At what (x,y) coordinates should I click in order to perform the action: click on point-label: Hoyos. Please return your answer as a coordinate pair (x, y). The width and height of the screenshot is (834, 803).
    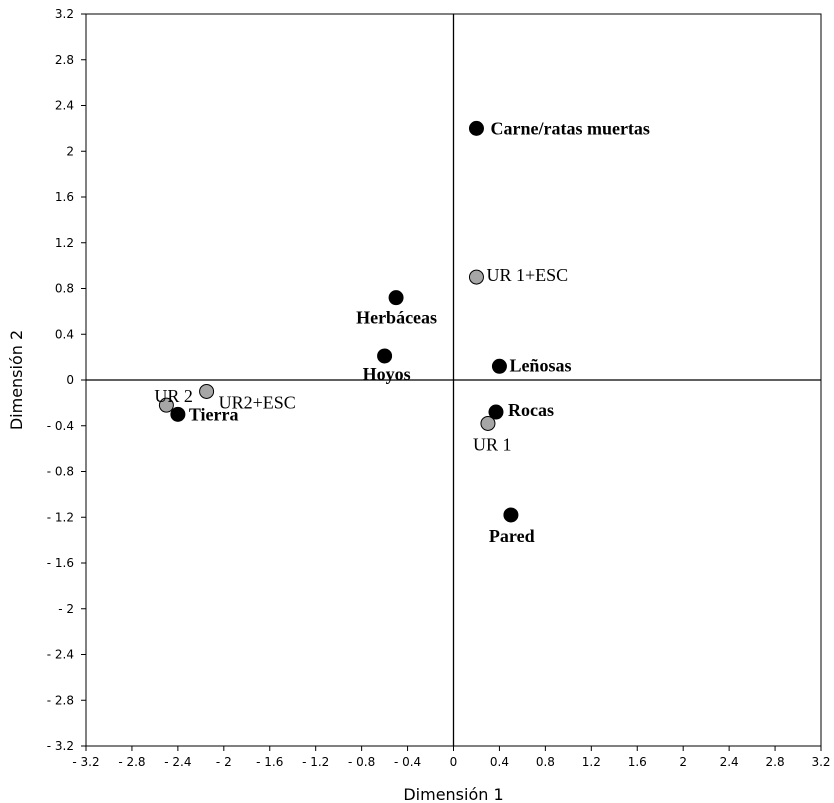
    Looking at the image, I should click on (387, 374).